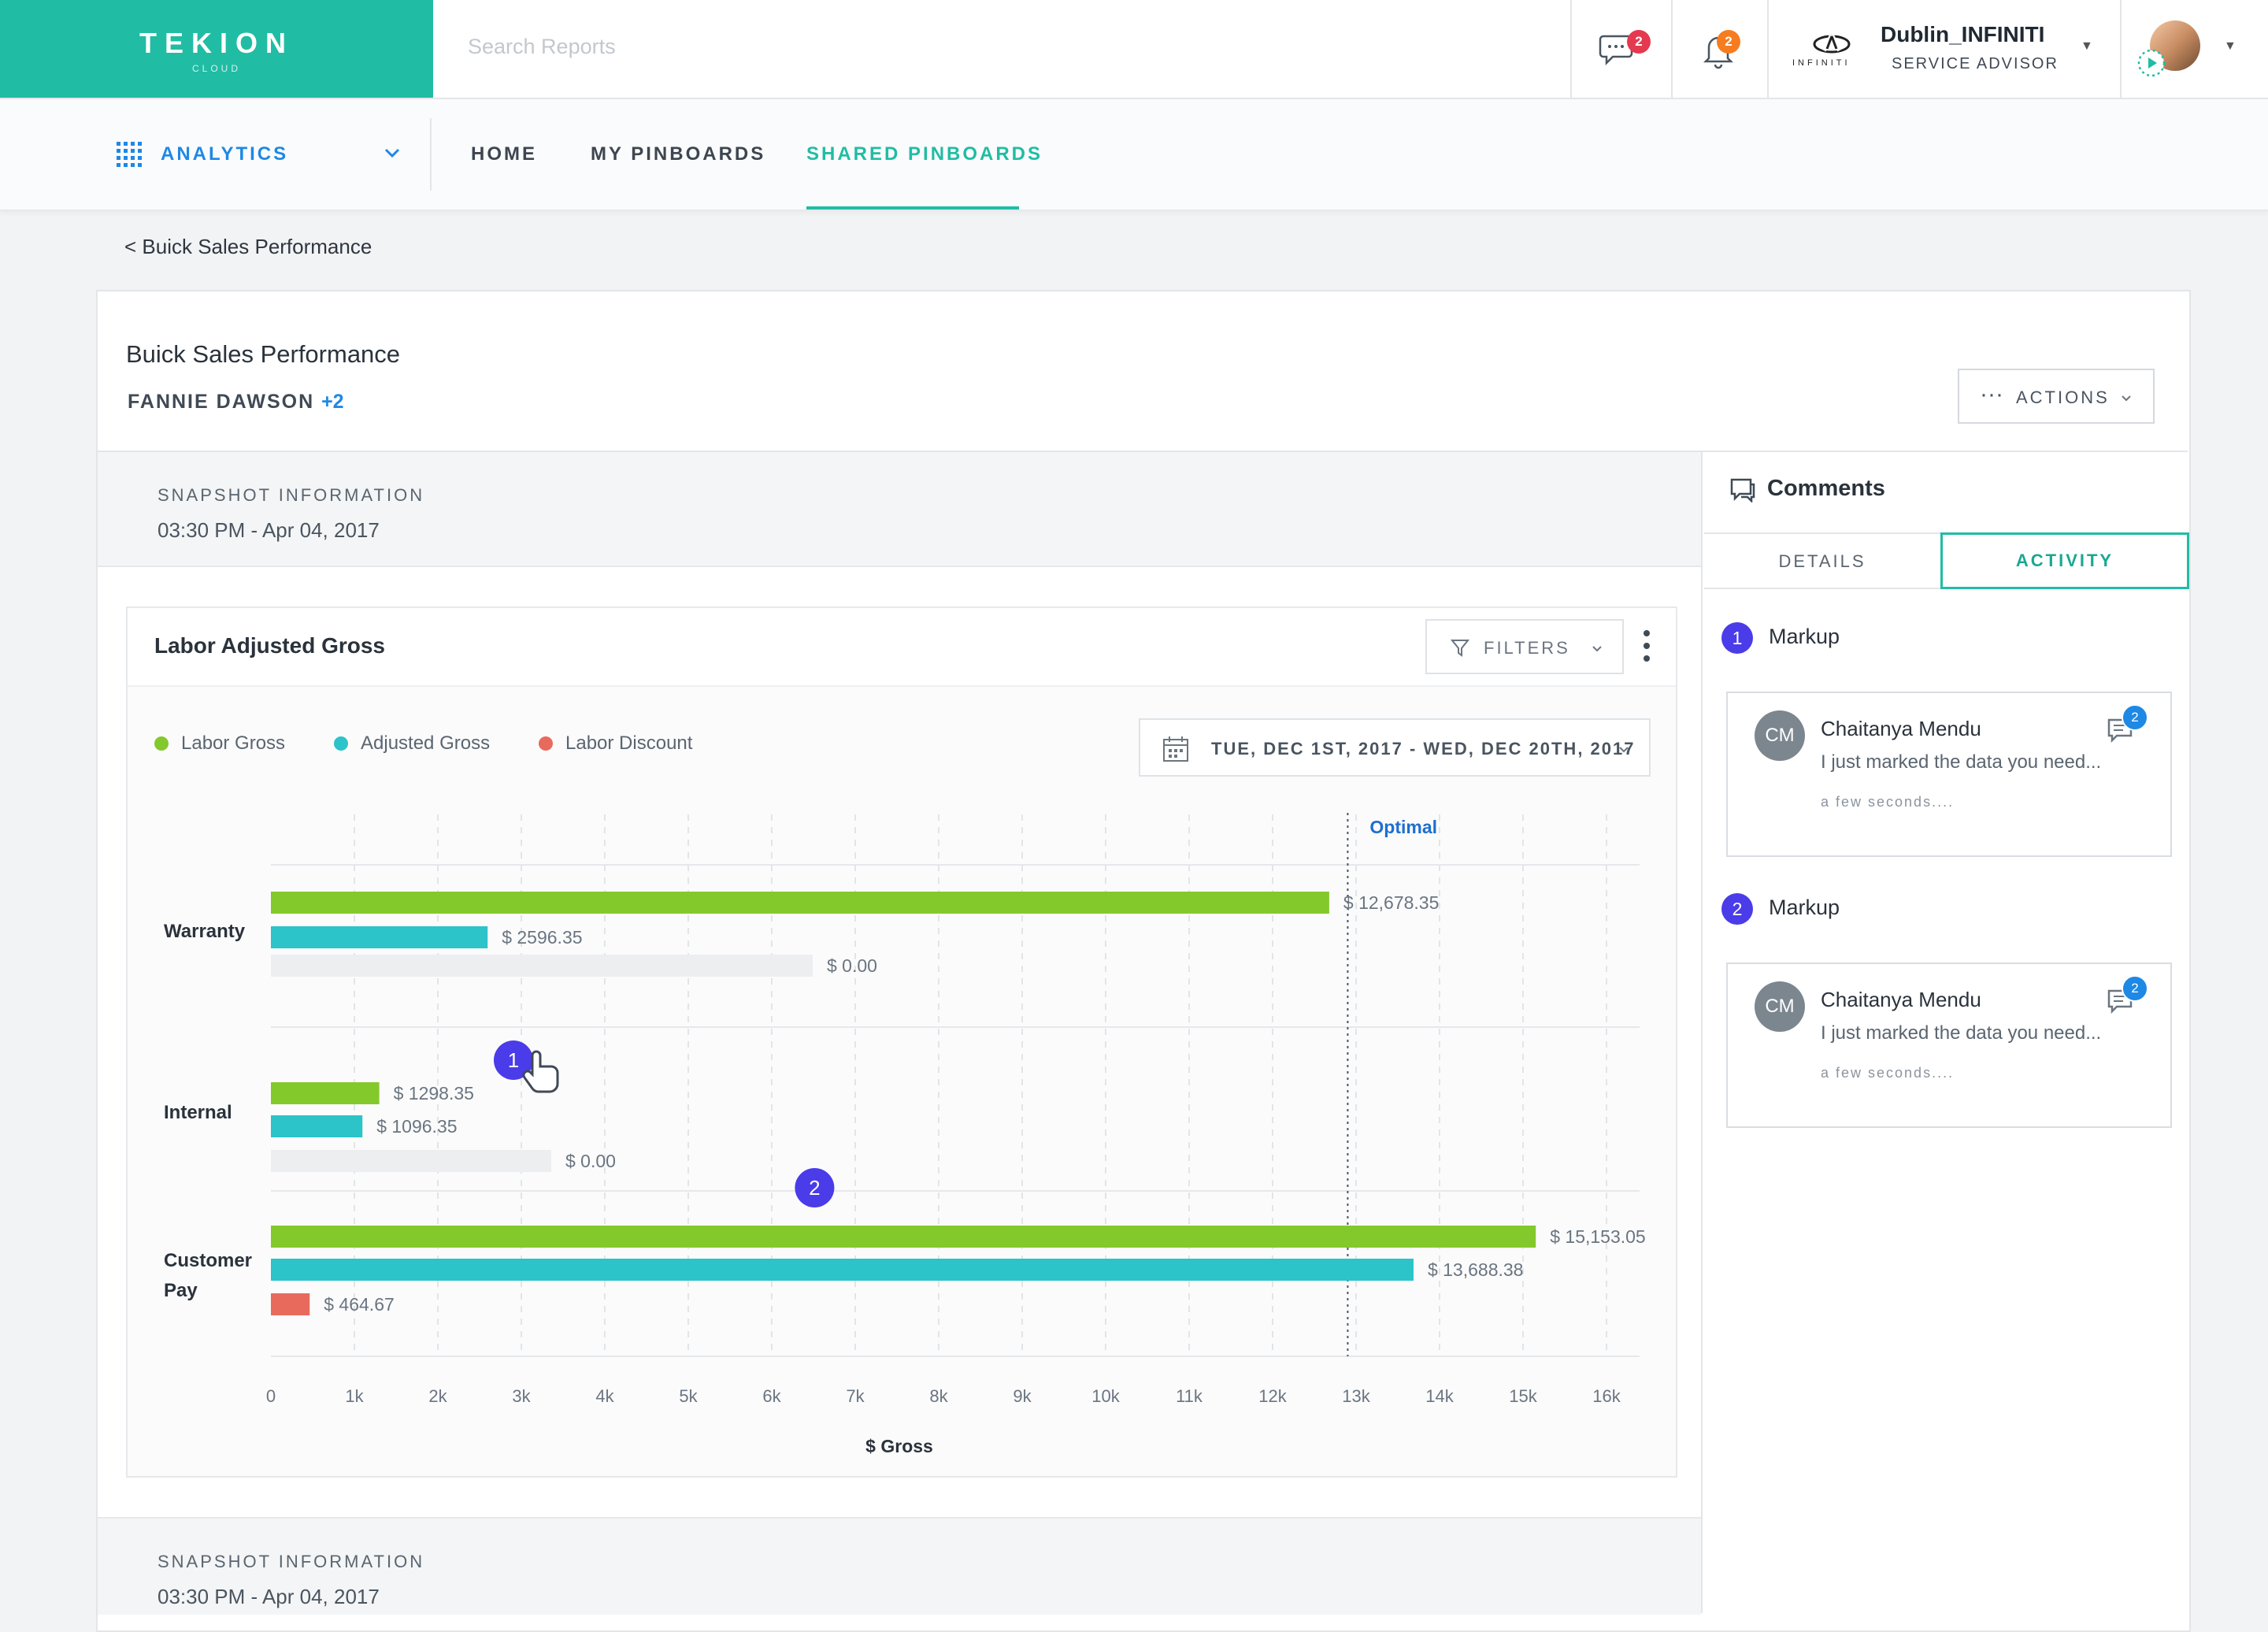 The height and width of the screenshot is (1632, 2268). I want to click on category-label: Customer, so click(208, 1260).